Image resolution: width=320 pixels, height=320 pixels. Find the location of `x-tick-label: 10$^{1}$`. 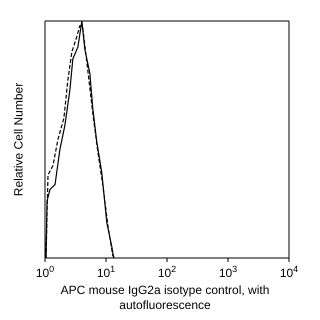

x-tick-label: 10$^{1}$ is located at coordinates (106, 272).